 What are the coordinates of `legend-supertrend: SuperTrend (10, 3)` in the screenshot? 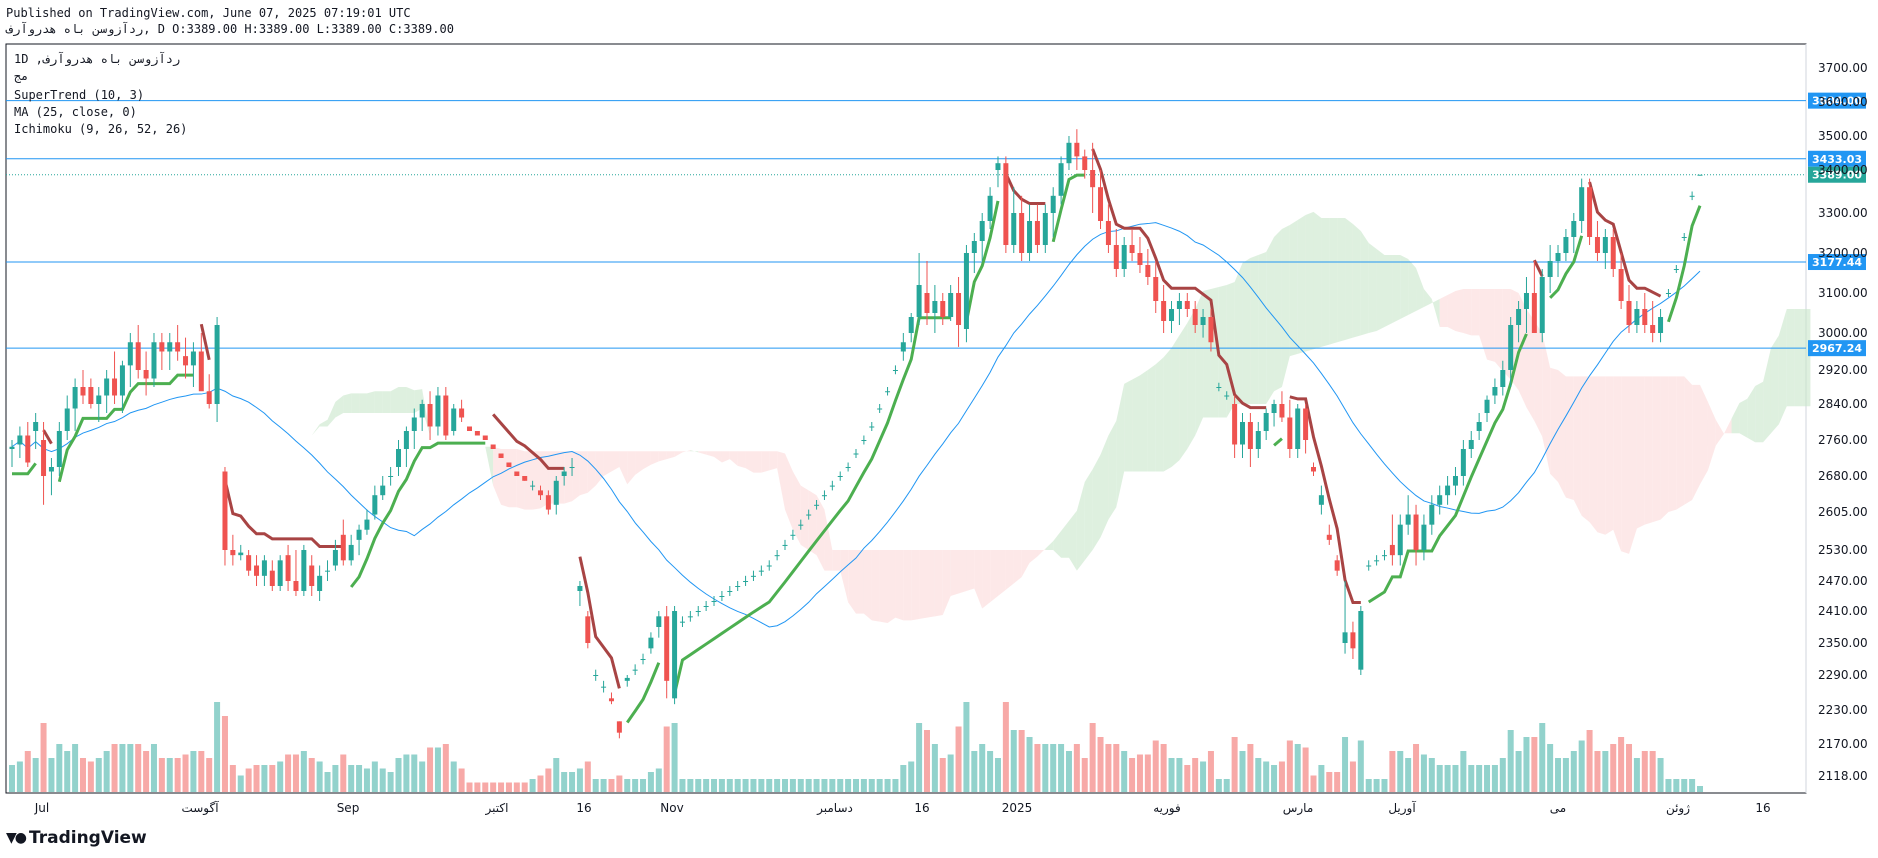 It's located at (79, 95).